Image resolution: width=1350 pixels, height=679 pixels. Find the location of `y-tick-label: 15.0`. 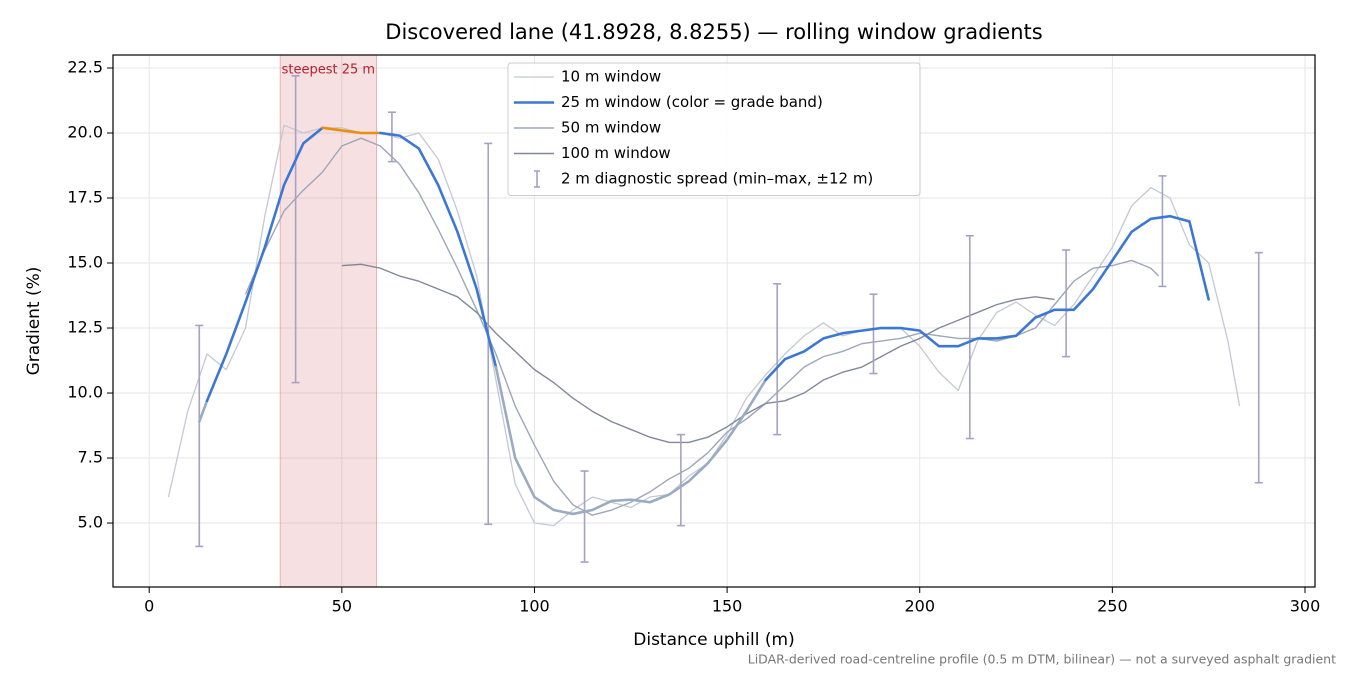

y-tick-label: 15.0 is located at coordinates (85, 262).